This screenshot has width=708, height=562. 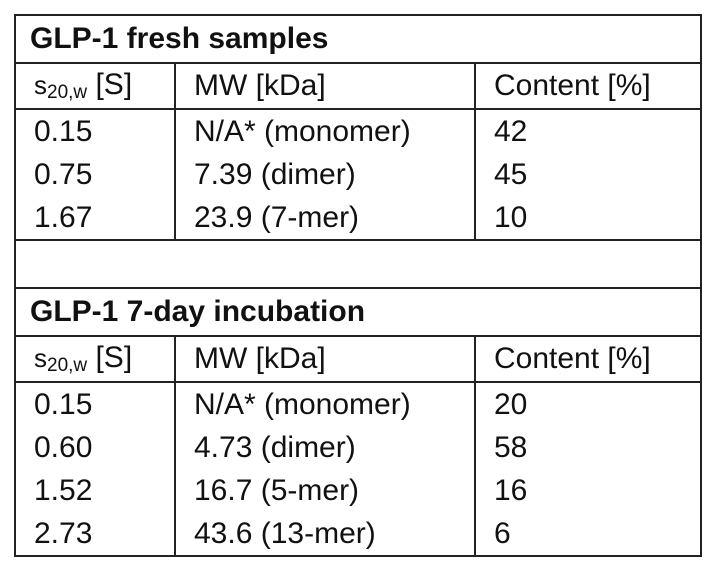 I want to click on cell-mw: 16.7 (5-mer), so click(x=325, y=490).